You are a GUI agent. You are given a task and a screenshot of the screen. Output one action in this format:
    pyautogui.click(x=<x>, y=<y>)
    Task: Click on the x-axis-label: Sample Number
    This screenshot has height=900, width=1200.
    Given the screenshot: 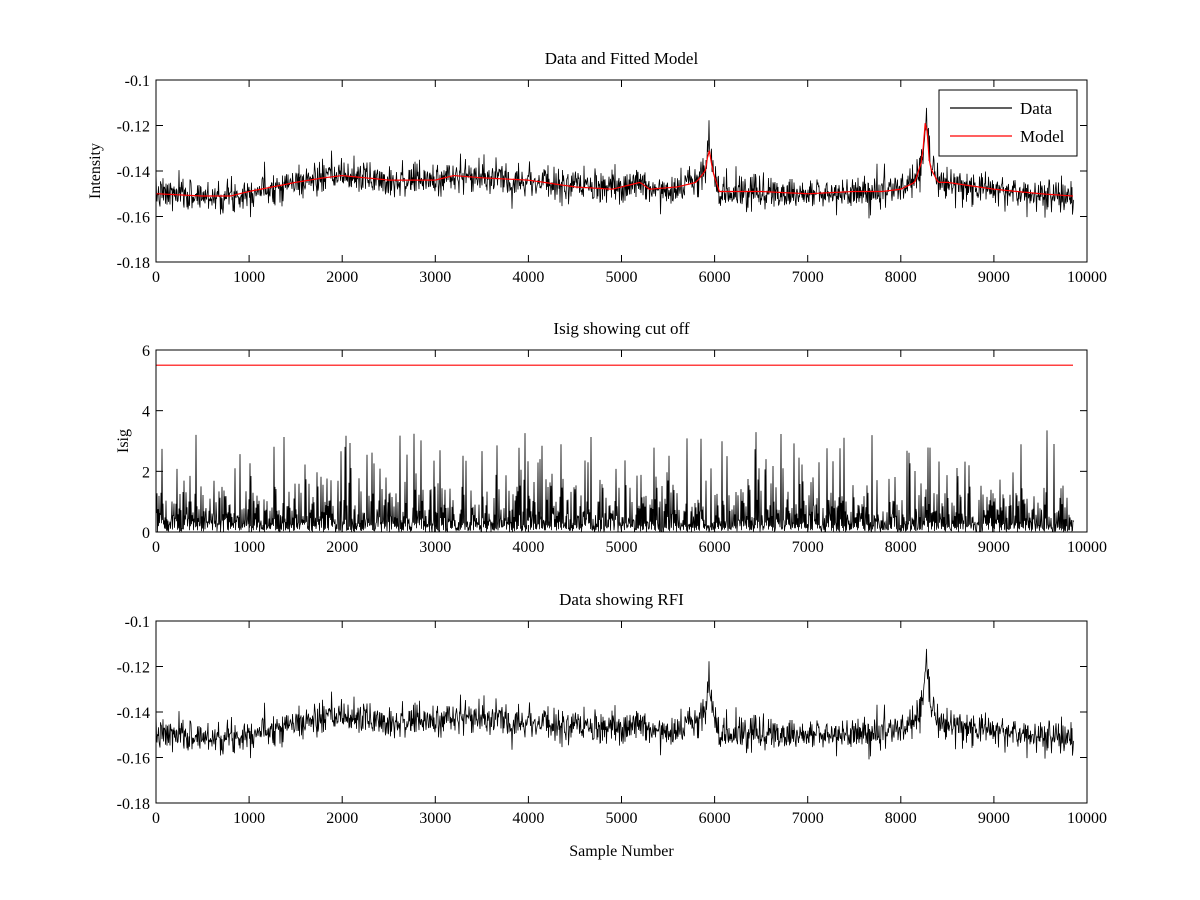 What is the action you would take?
    pyautogui.click(x=621, y=851)
    